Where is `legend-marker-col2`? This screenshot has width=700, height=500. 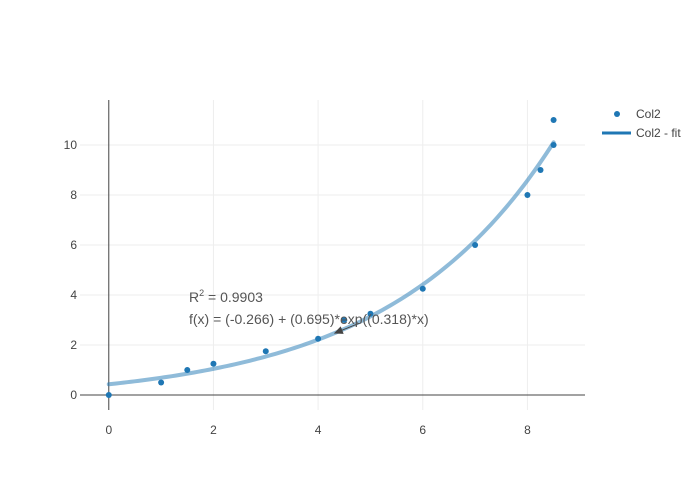
legend-marker-col2 is located at coordinates (617, 114).